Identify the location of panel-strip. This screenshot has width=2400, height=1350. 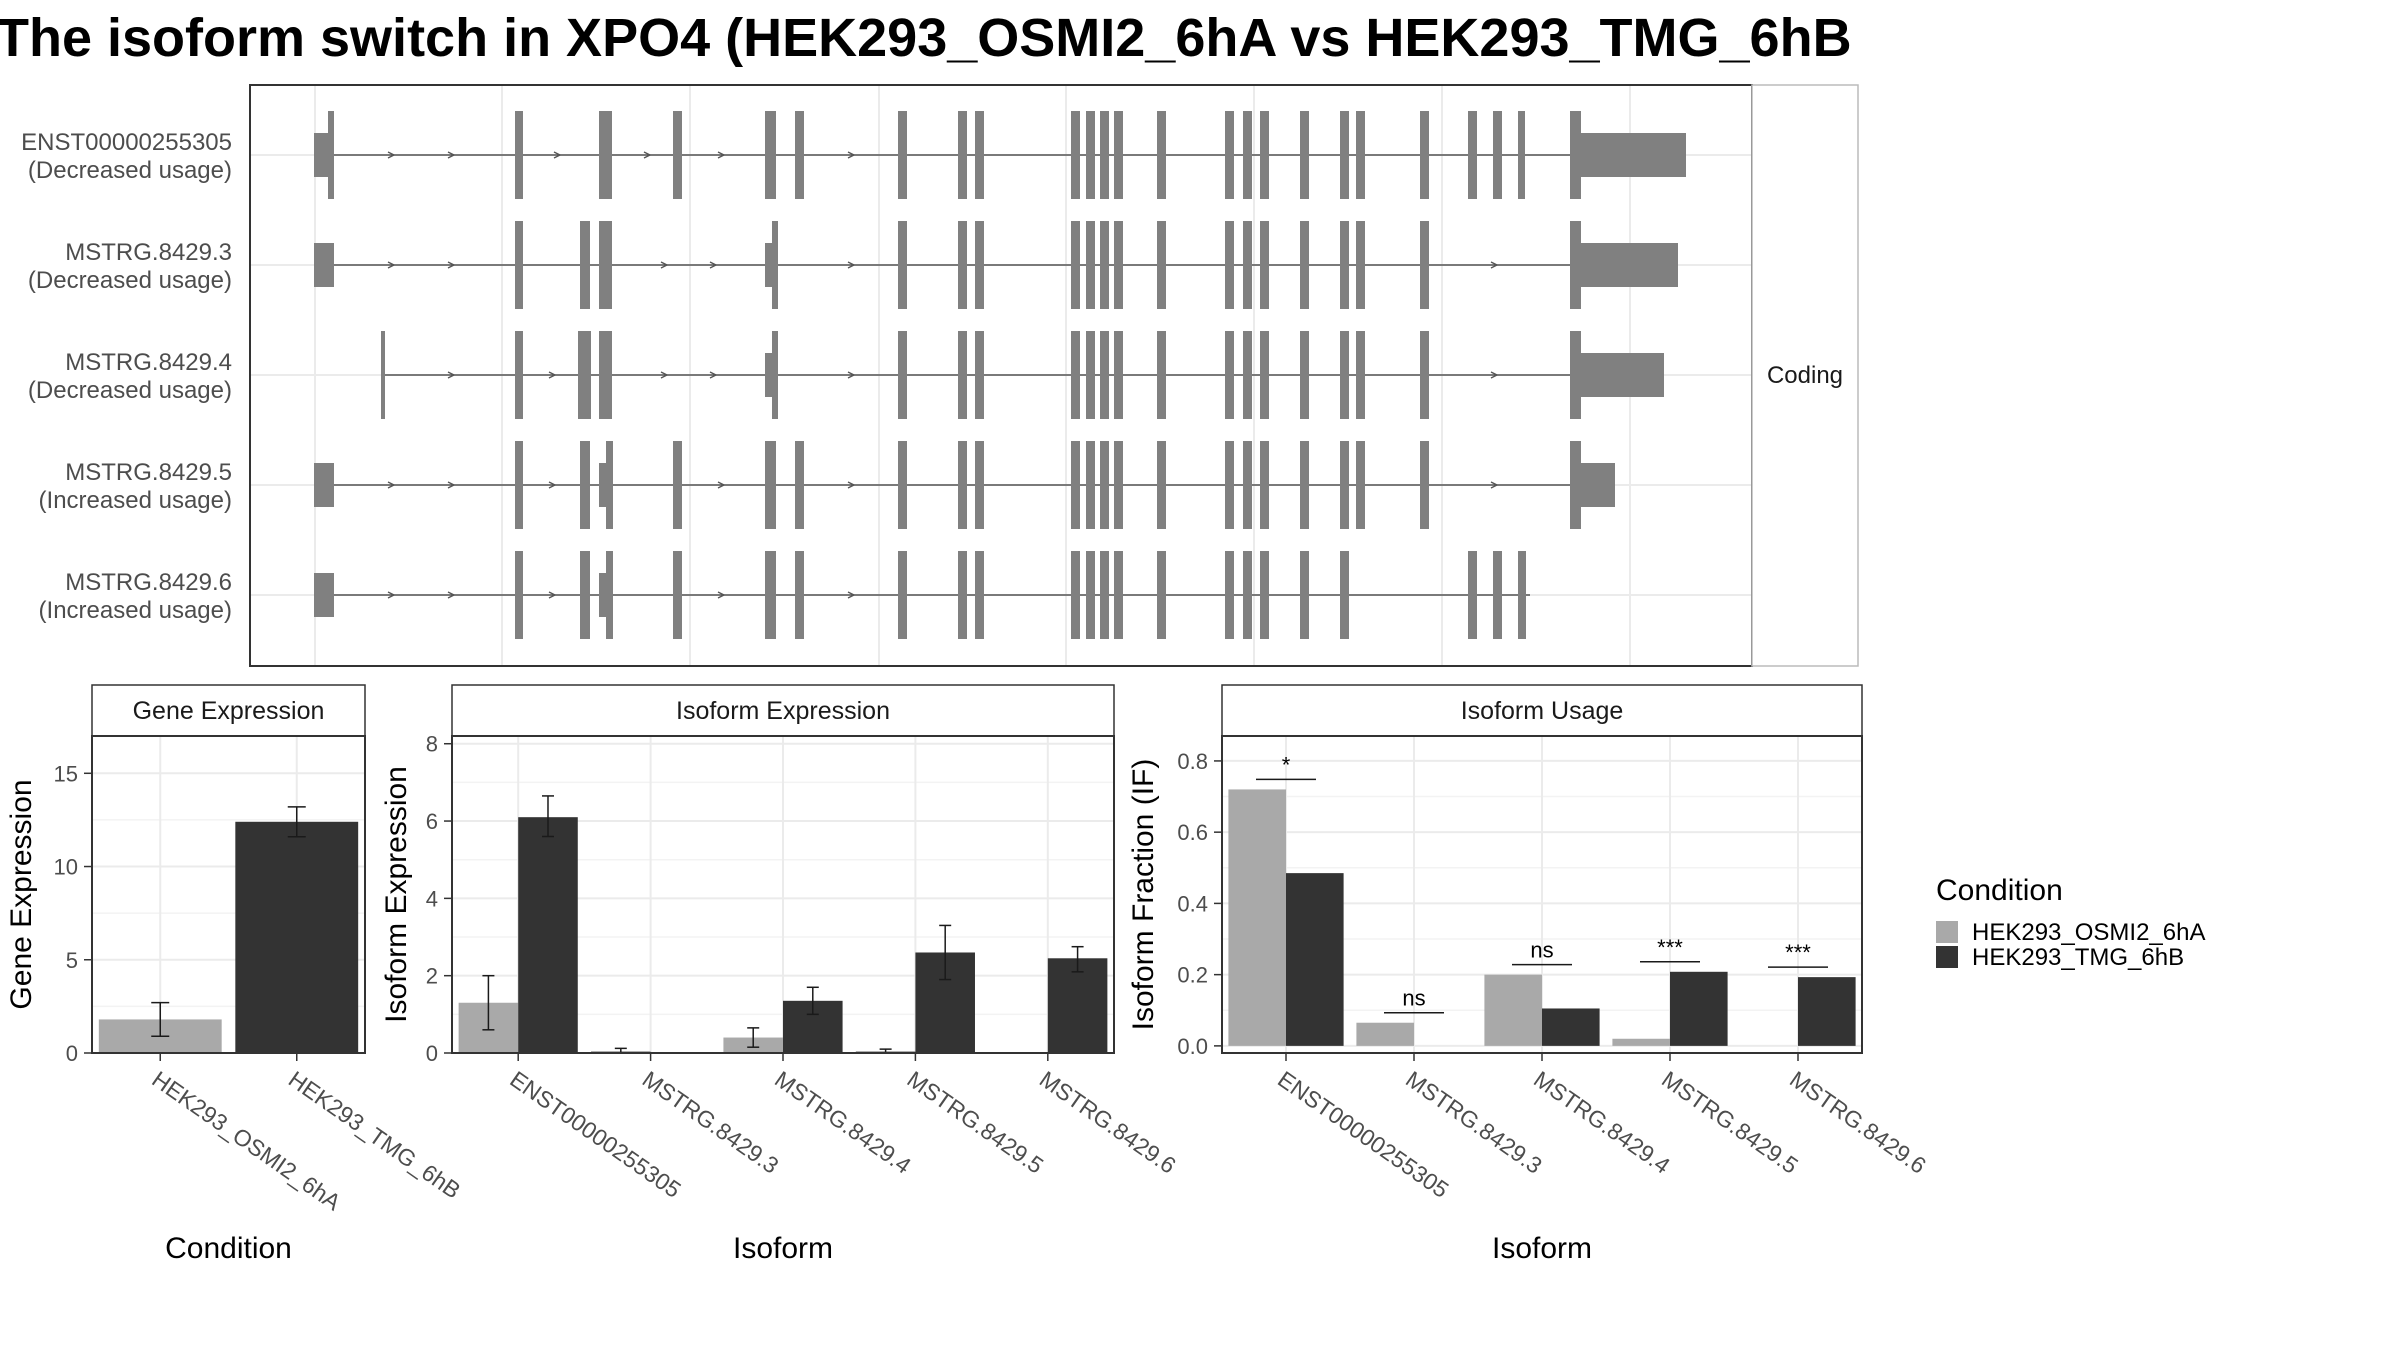
(228, 710).